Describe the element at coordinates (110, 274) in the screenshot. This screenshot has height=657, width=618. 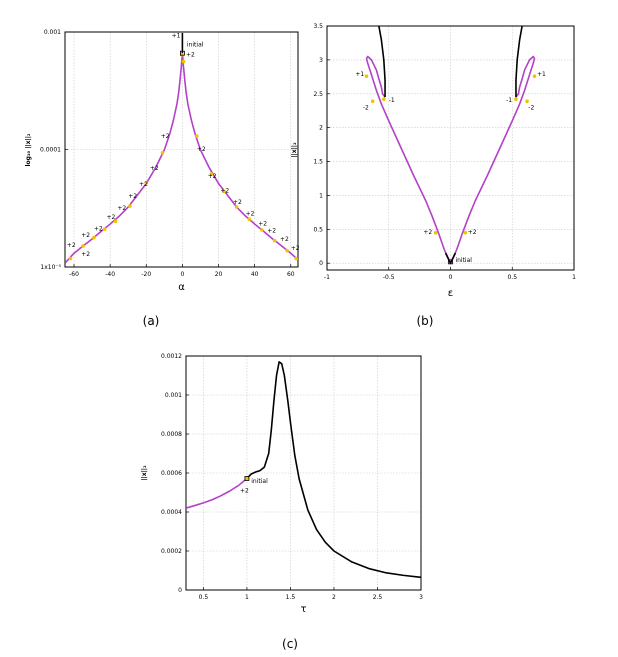
I see `x-tick-label: -40` at that location.